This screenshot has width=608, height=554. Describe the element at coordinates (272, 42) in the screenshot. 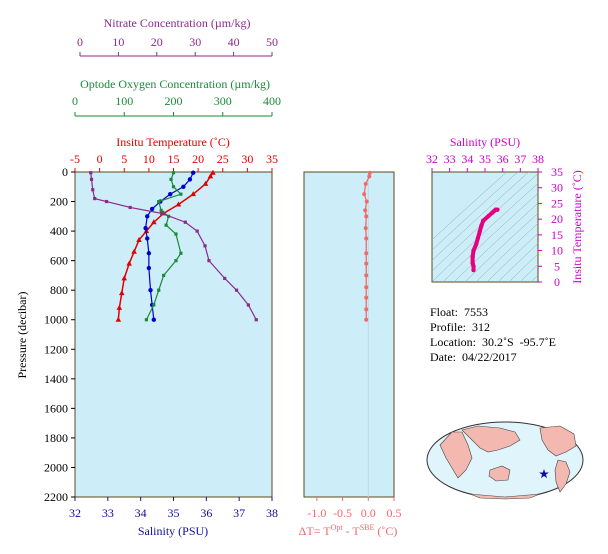

I see `nitrate-axis-tick-label: 50` at that location.